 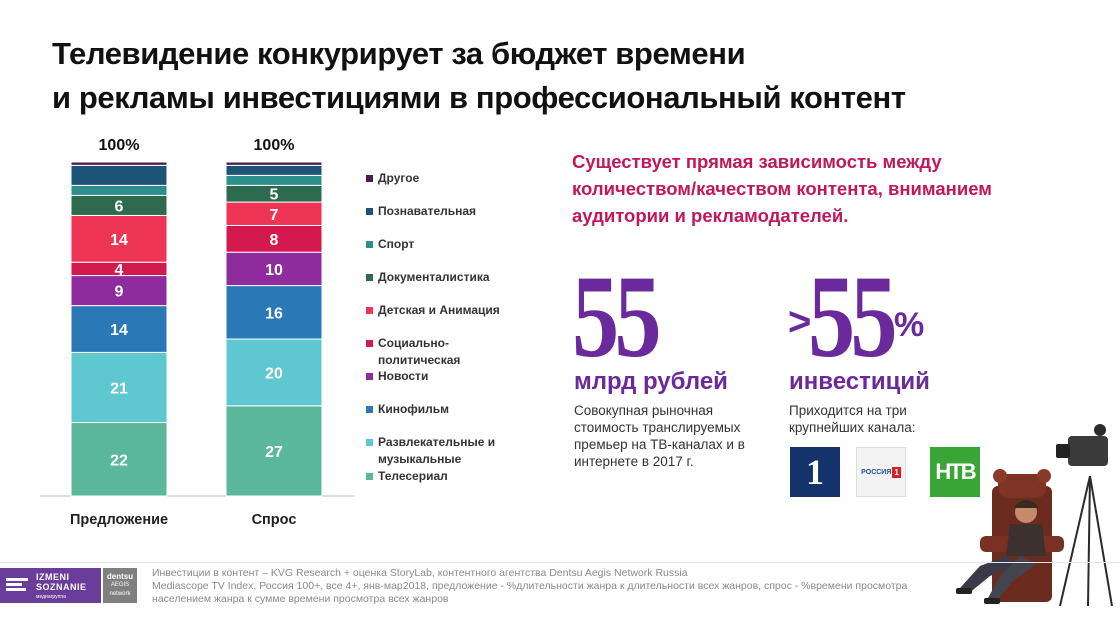 I want to click on ntv-logo: НТВ, so click(x=955, y=472).